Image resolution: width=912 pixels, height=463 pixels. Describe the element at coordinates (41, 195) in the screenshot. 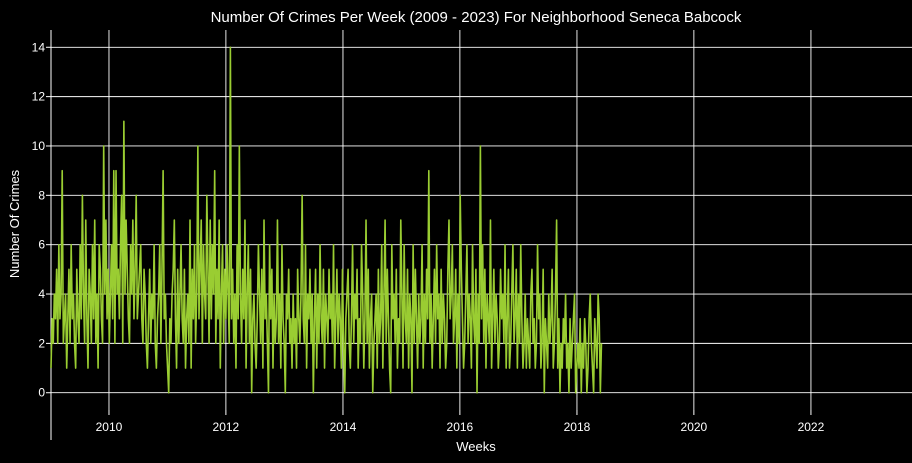

I see `y-tick-label: 8` at that location.